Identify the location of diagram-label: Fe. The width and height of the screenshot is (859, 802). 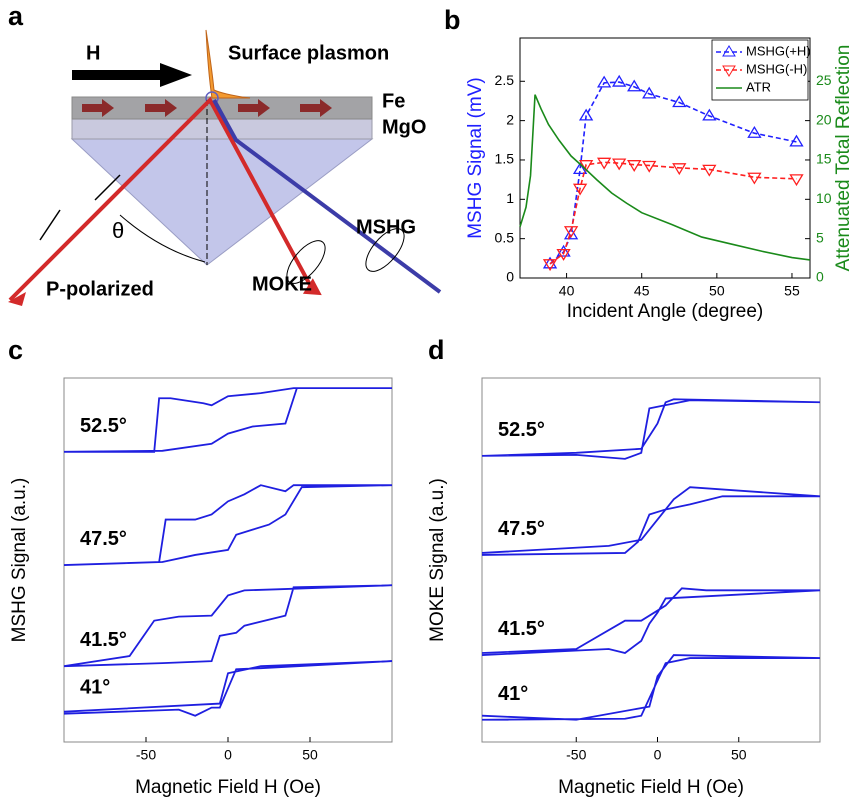
(393, 101).